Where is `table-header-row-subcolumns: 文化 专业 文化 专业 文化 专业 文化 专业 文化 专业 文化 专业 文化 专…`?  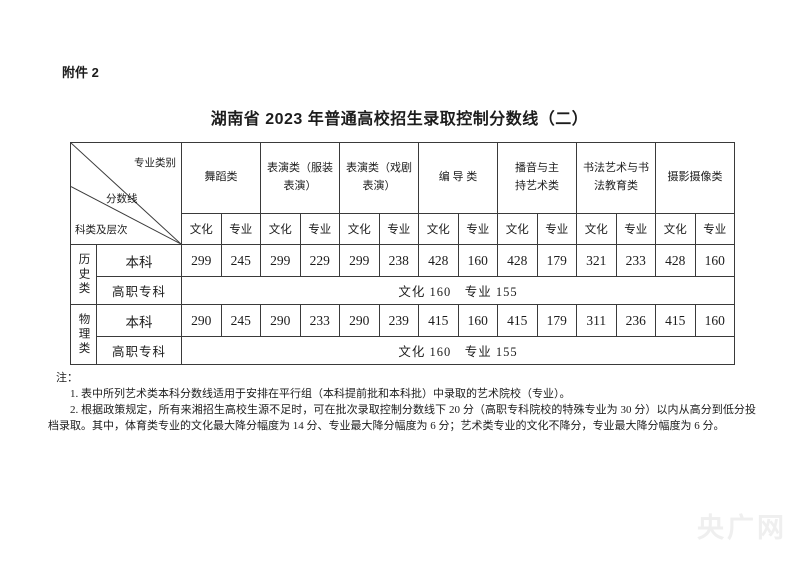
table-header-row-subcolumns: 文化 专业 文化 专业 文化 专业 文化 专业 文化 专业 文化 专业 文化 专… is located at coordinates (403, 229).